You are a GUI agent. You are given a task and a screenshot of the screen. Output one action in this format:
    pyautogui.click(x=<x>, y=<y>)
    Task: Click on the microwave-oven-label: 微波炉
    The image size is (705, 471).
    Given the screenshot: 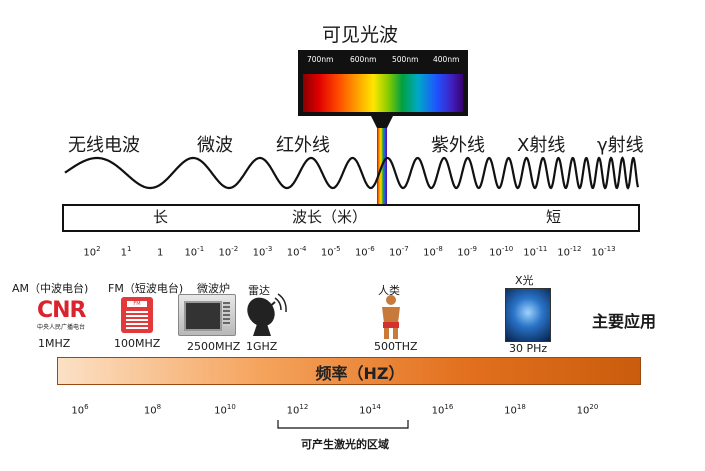 What is the action you would take?
    pyautogui.click(x=213, y=288)
    